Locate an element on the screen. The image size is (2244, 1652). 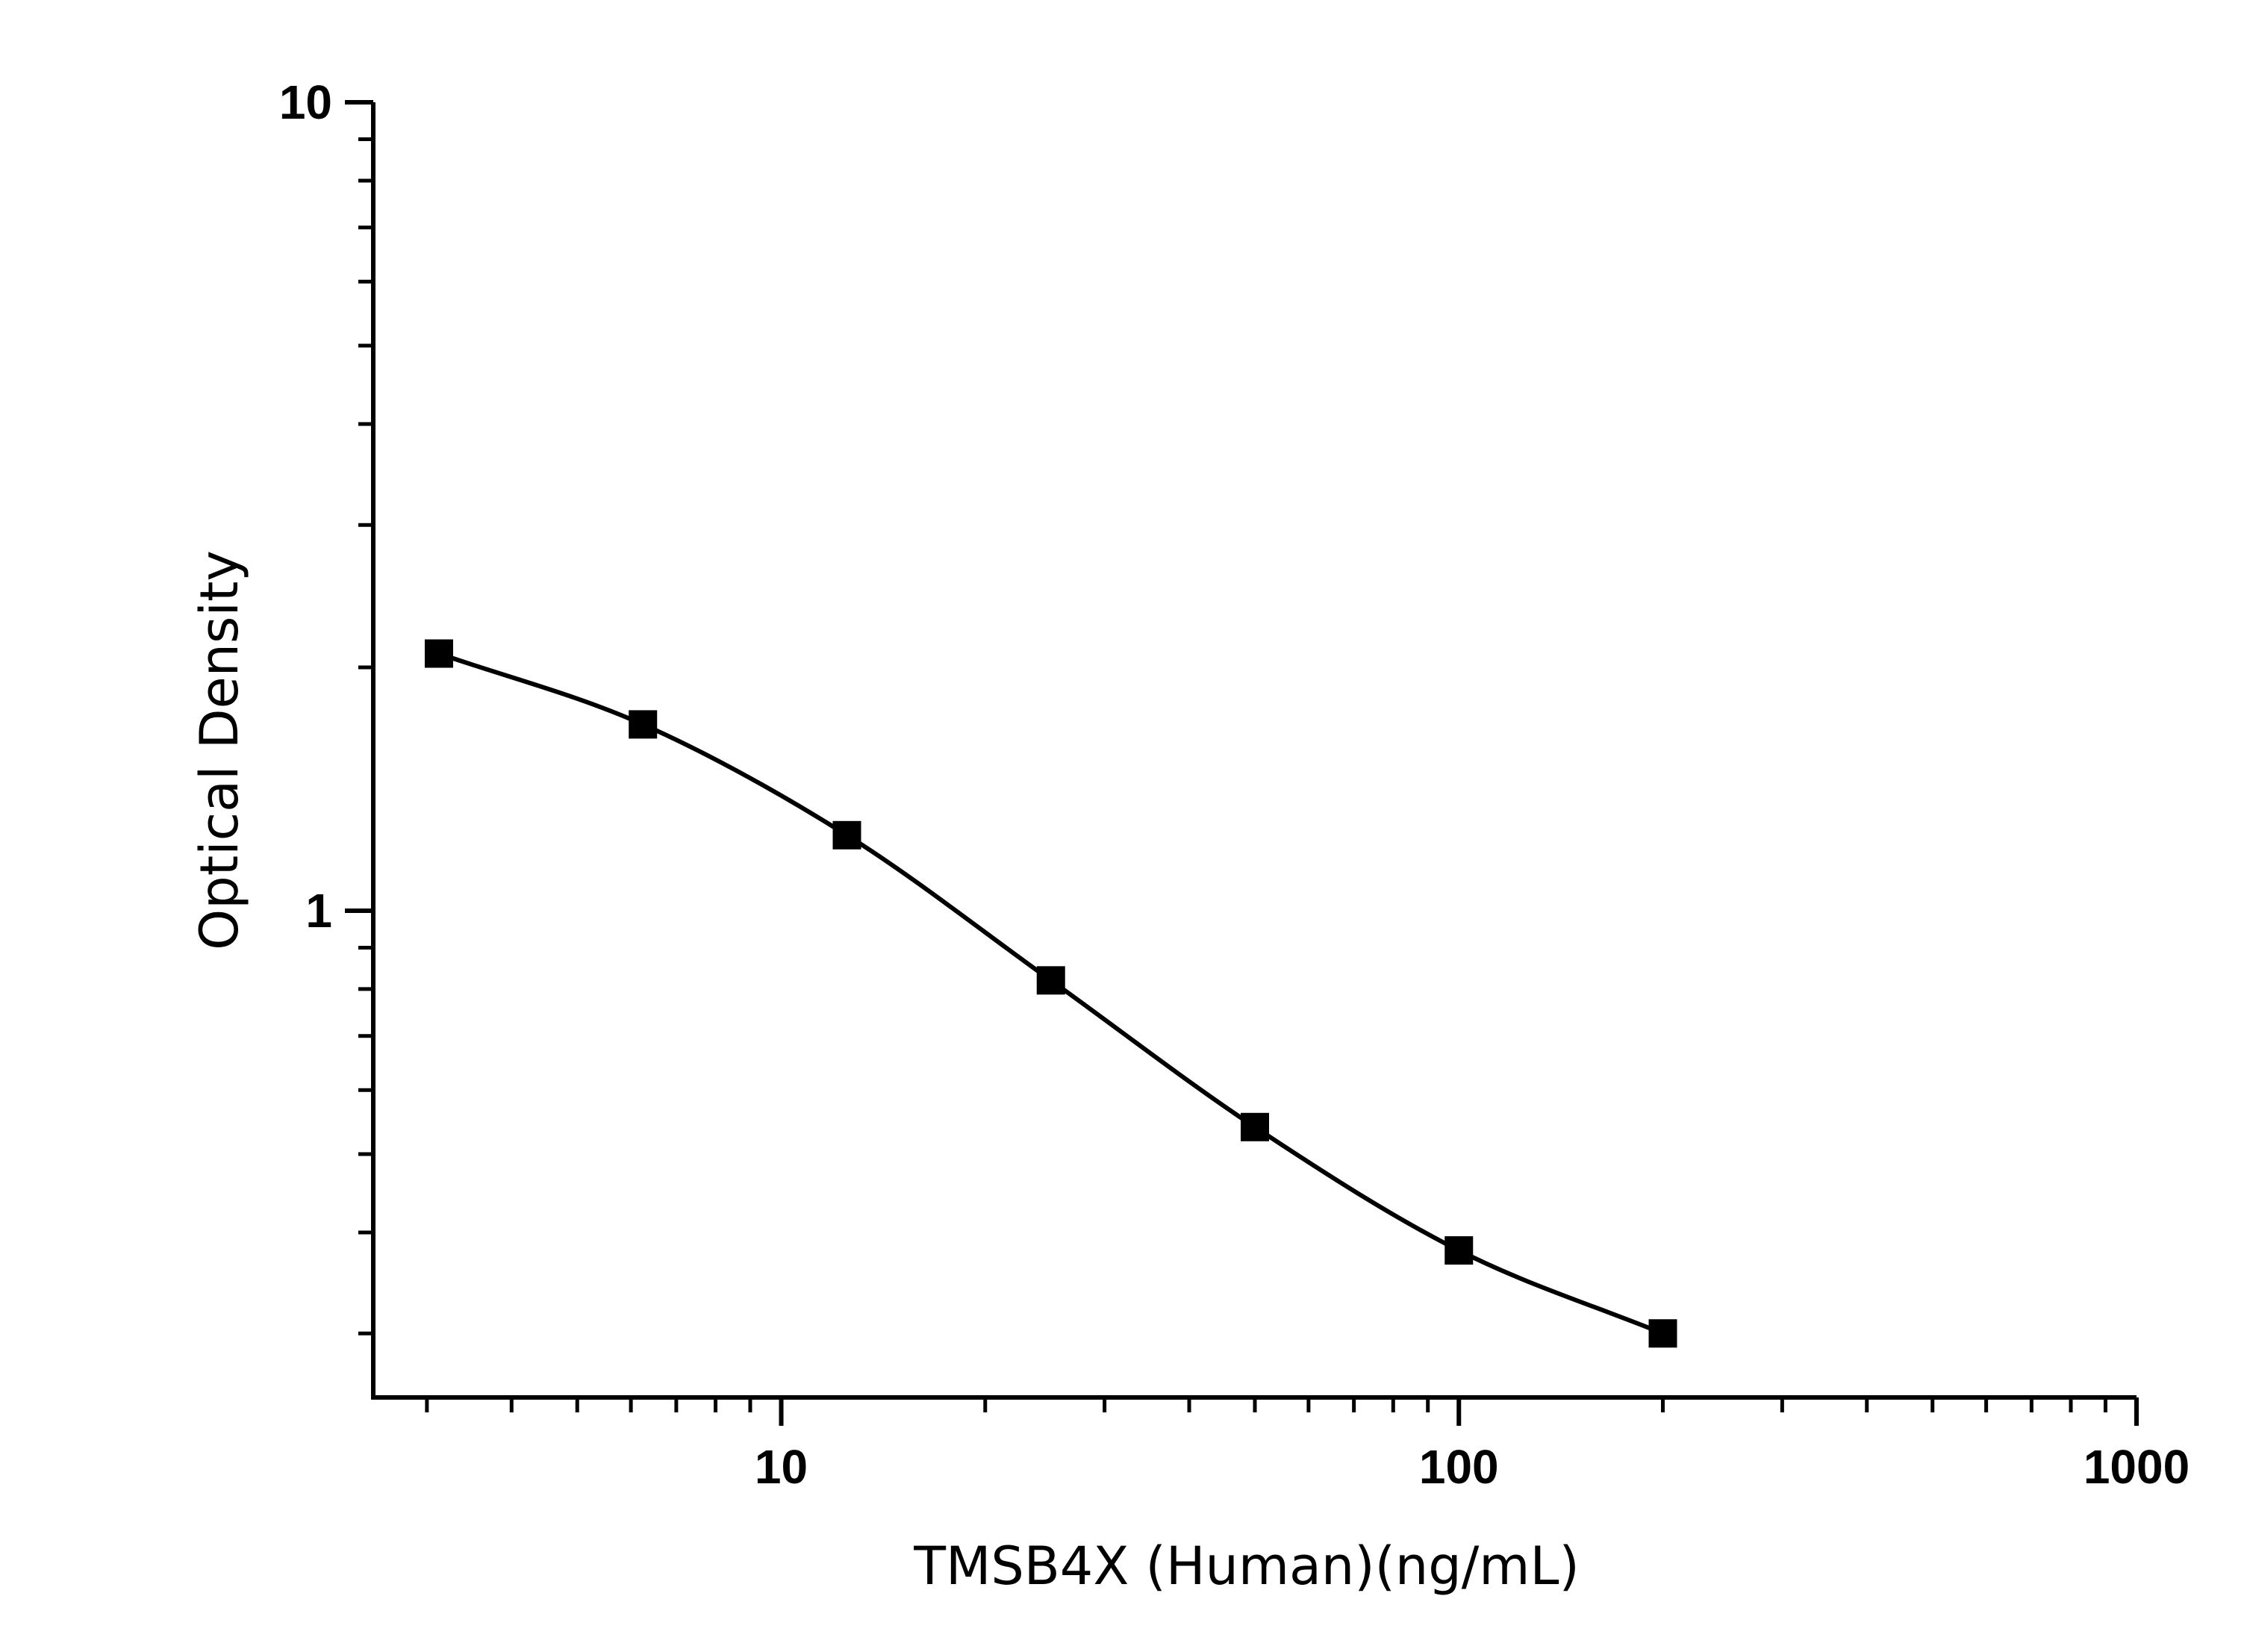
x-tick-label: 10 is located at coordinates (781, 1467).